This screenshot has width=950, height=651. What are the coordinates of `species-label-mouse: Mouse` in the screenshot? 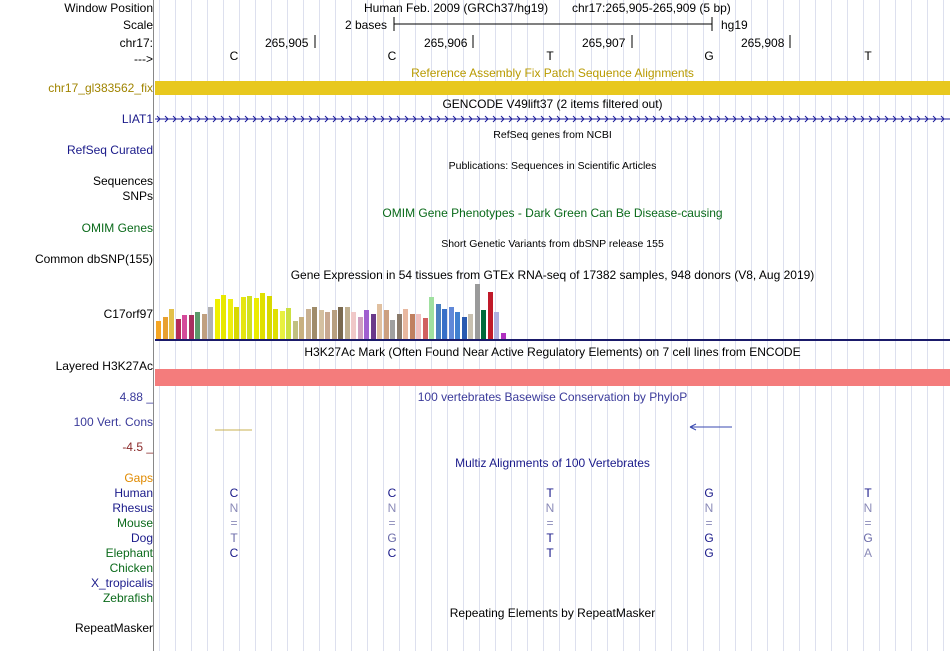 It's located at (134, 523).